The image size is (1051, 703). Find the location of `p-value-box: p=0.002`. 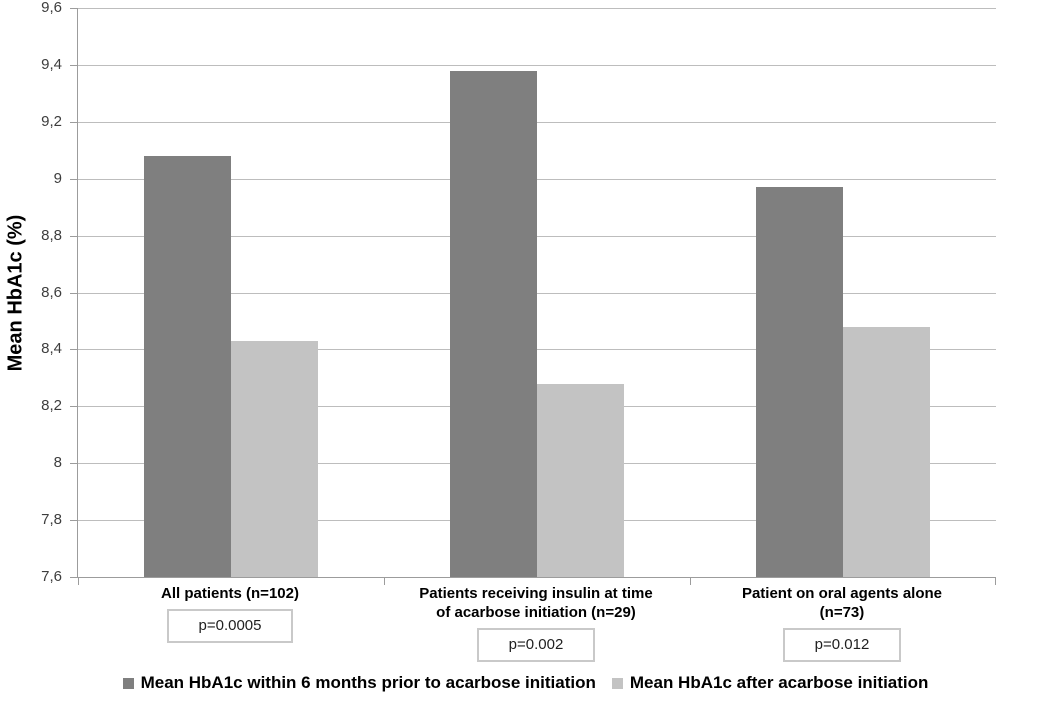

p-value-box: p=0.002 is located at coordinates (536, 645).